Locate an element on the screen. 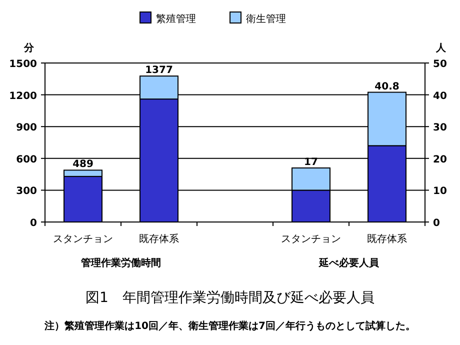 The height and width of the screenshot is (345, 460). x-axis-title: 延べ必要人員 is located at coordinates (349, 263).